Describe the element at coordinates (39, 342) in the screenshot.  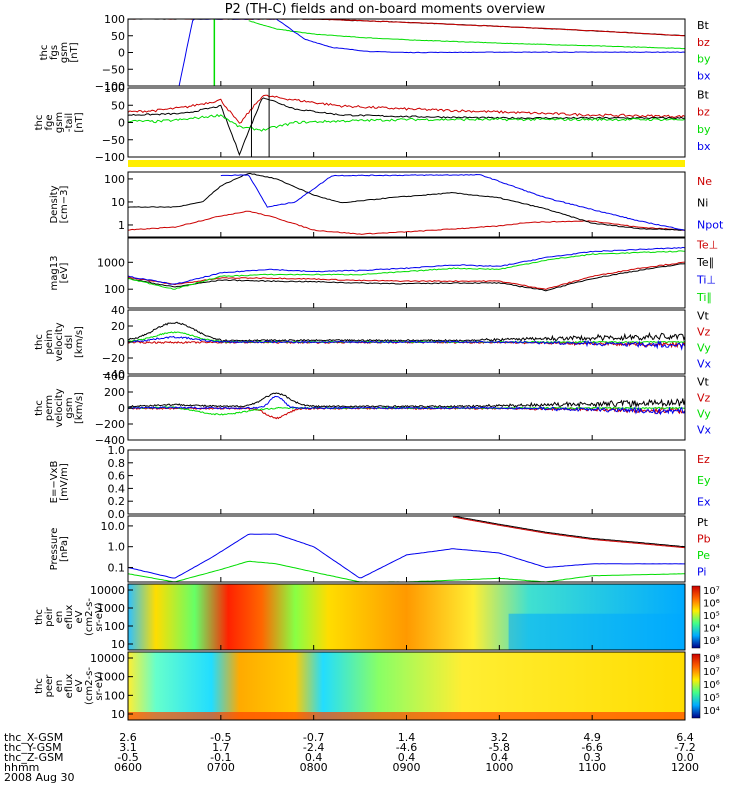
I see `panel-peim-ylabel-0: thc` at that location.